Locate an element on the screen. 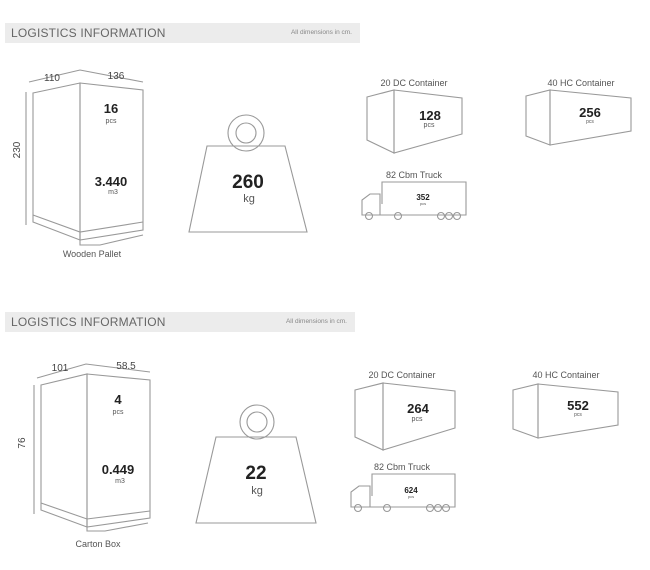  weight-value: 260 is located at coordinates (248, 182).